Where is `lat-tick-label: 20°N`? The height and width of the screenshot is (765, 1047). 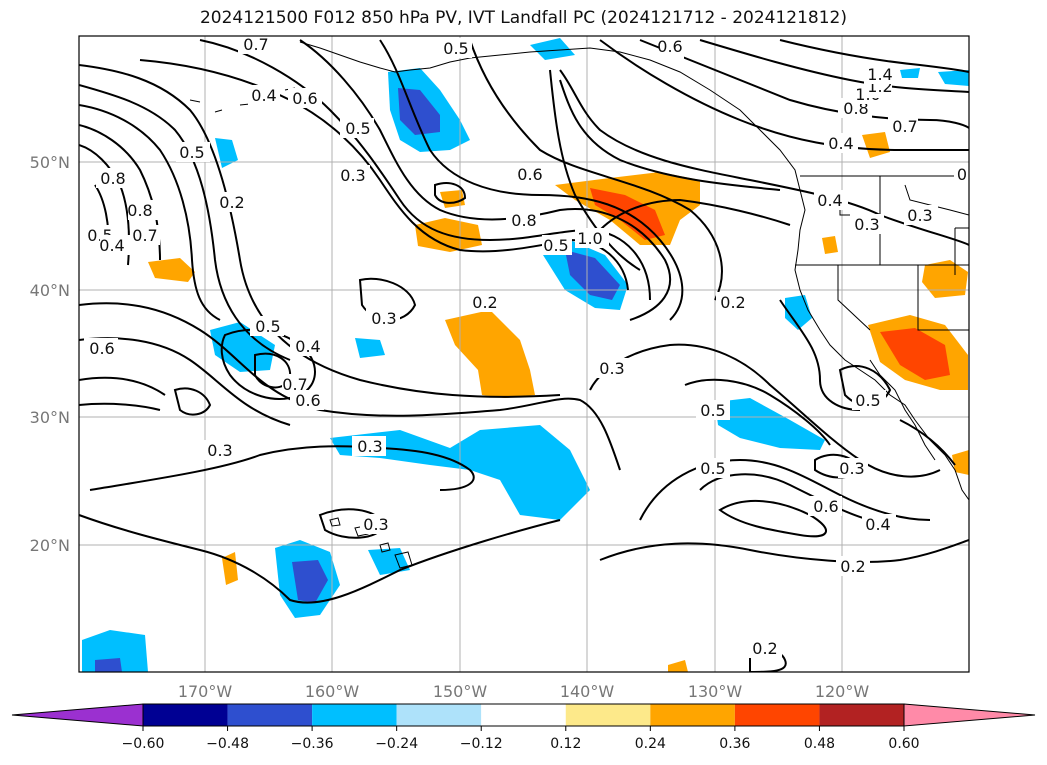 lat-tick-label: 20°N is located at coordinates (50, 545).